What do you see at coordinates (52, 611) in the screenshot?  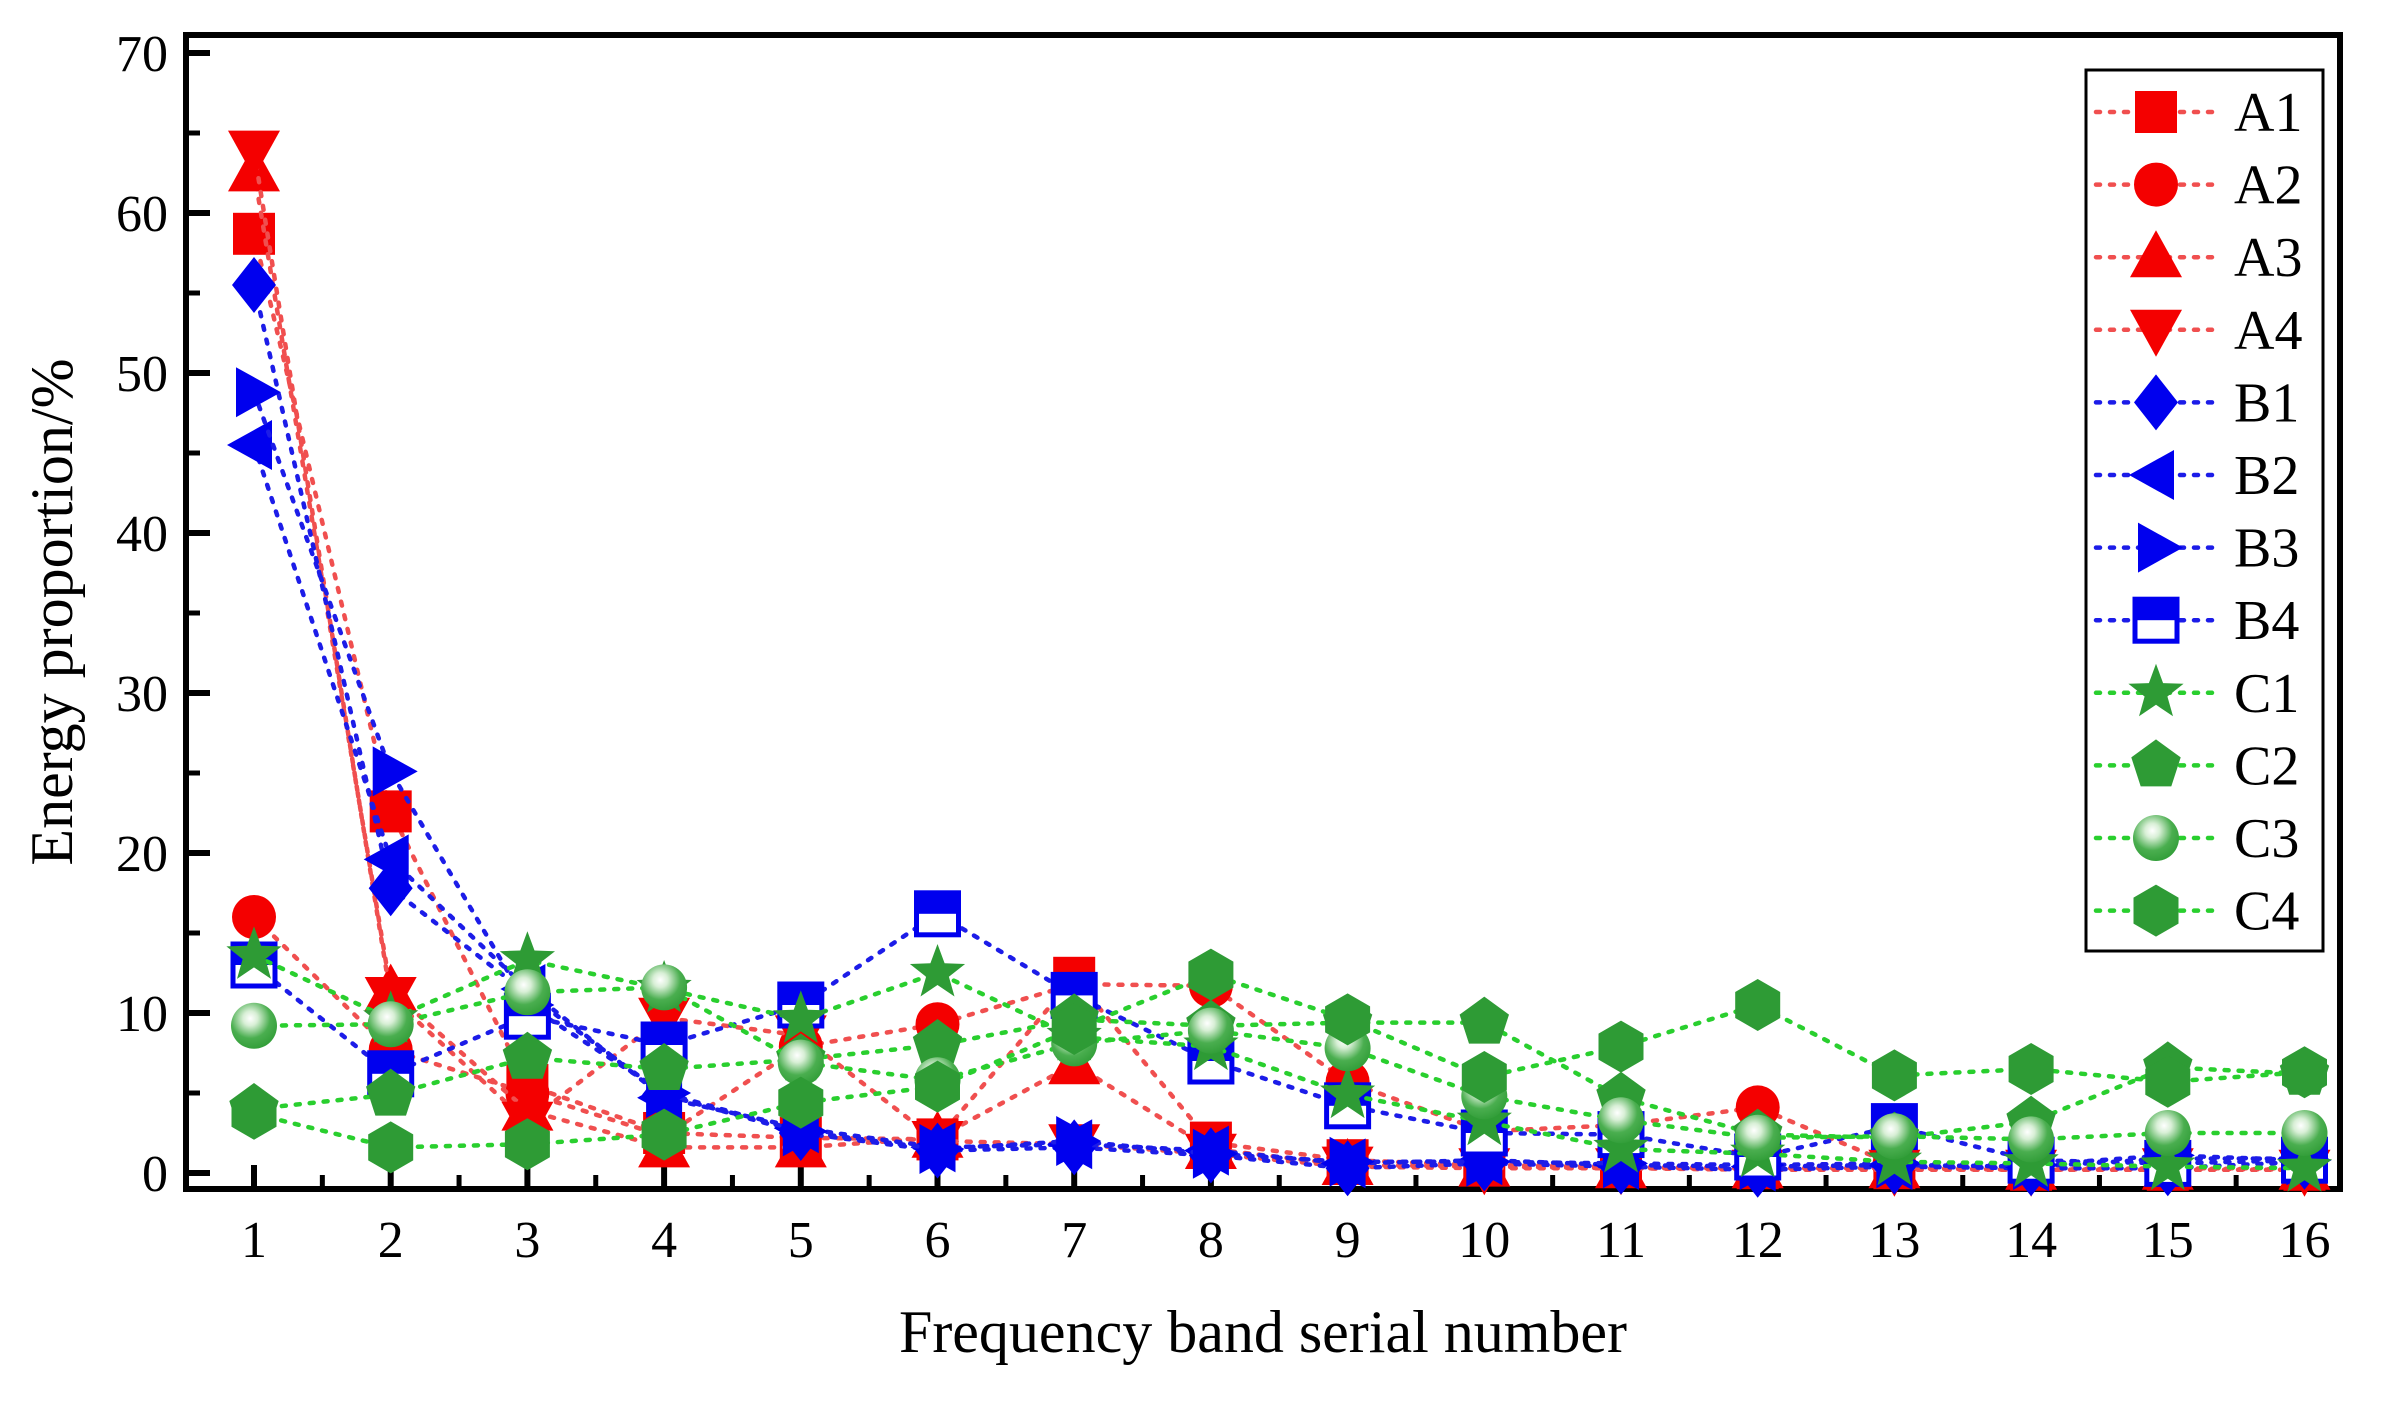 I see `y-axis-title: Energy proportion/%` at bounding box center [52, 611].